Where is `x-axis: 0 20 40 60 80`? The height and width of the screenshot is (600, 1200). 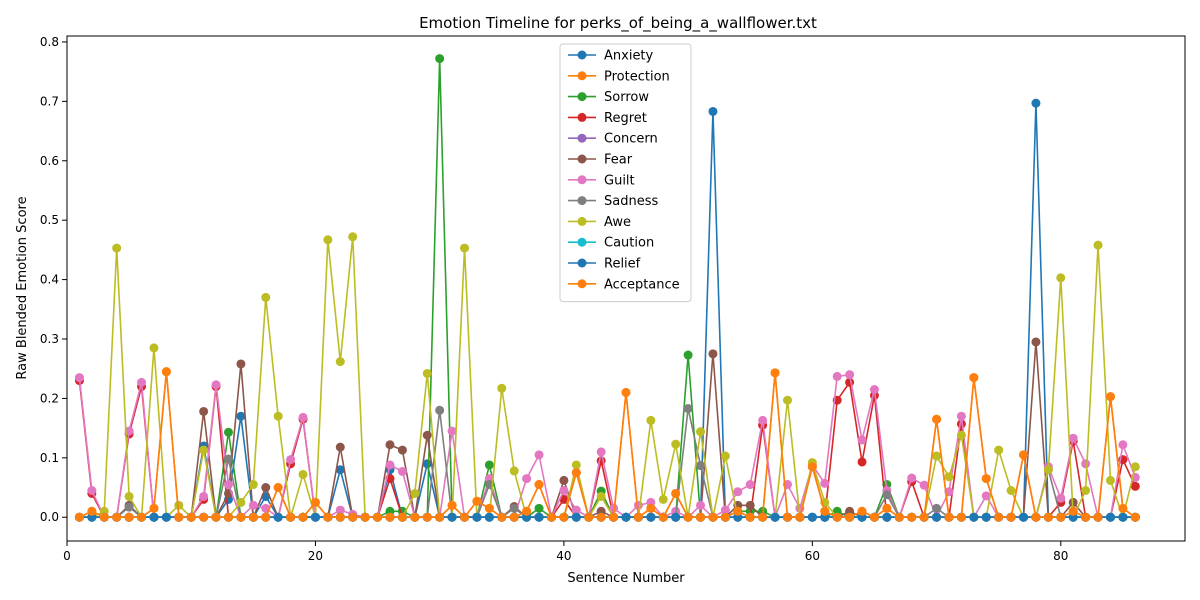
x-axis: 0 20 40 60 80 is located at coordinates (565, 552).